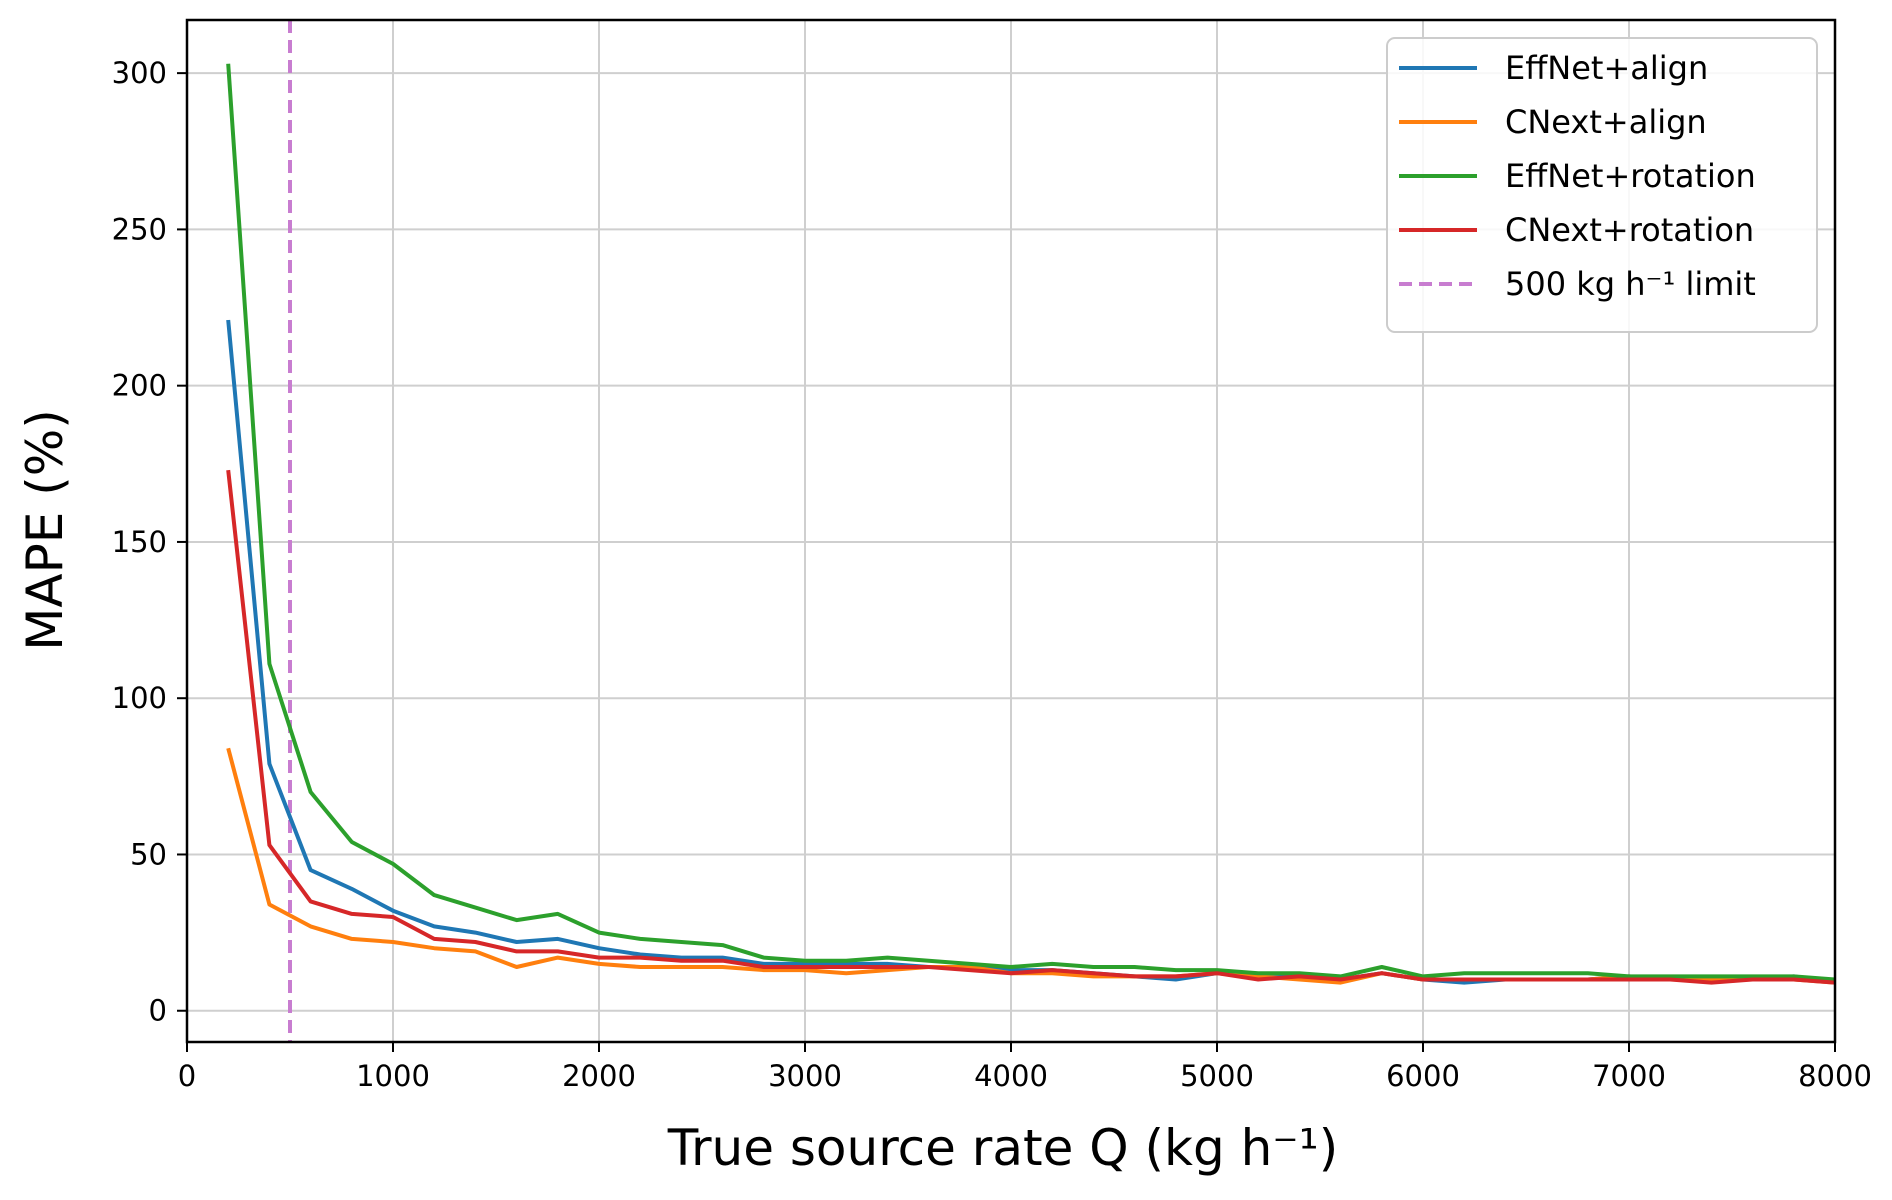  What do you see at coordinates (805, 1076) in the screenshot?
I see `x-tick-label: 3000` at bounding box center [805, 1076].